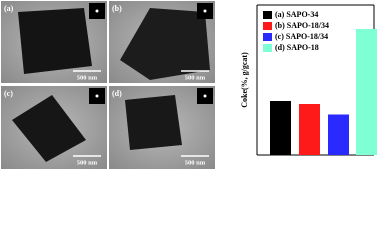 Image resolution: width=378 pixels, height=240 pixels. What do you see at coordinates (297, 47) in the screenshot?
I see `legend-label: (d) SAPO-18` at bounding box center [297, 47].